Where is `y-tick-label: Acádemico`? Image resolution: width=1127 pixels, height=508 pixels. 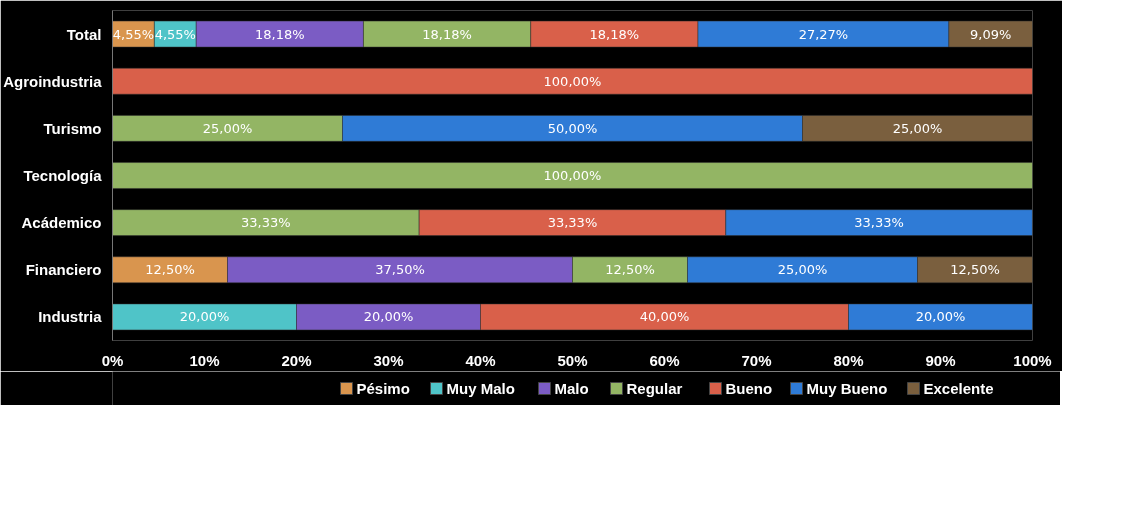
y-tick-label: Acádemico is located at coordinates (61, 223).